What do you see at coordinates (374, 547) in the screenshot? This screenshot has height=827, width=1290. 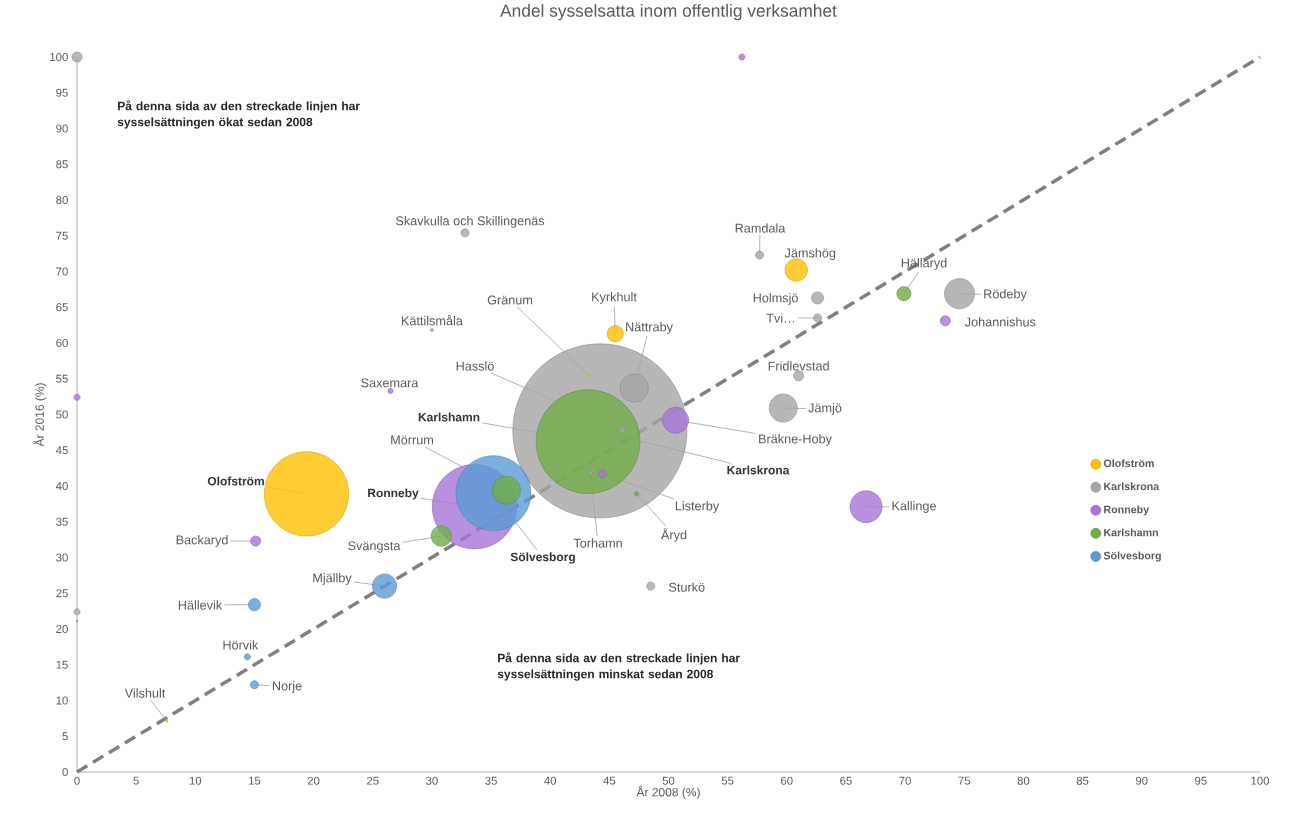 I see `annotation: Svängsta` at bounding box center [374, 547].